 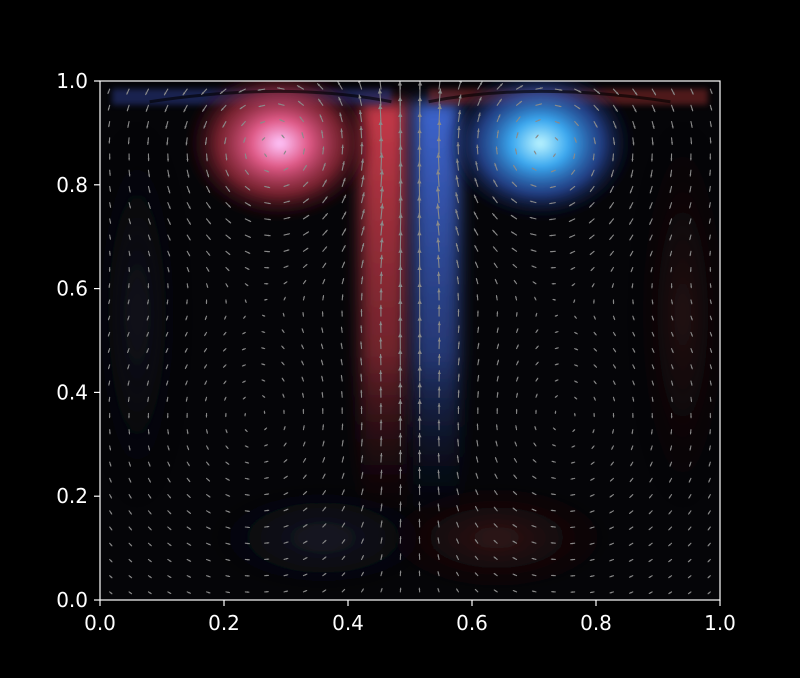 I want to click on y-tick-label: 0.4, so click(x=72, y=392).